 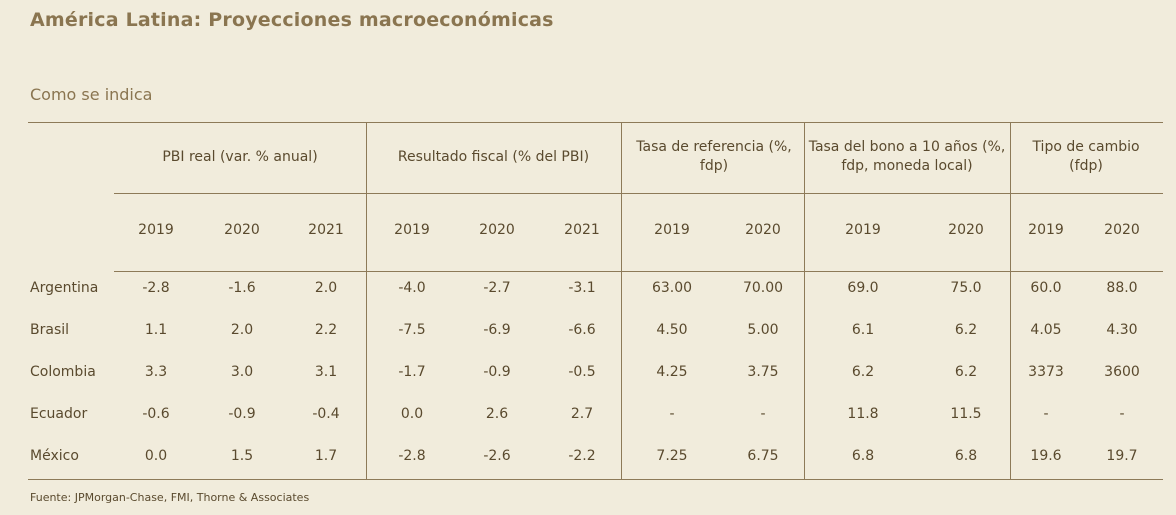 I want to click on table-cell: 1.1, so click(x=156, y=330).